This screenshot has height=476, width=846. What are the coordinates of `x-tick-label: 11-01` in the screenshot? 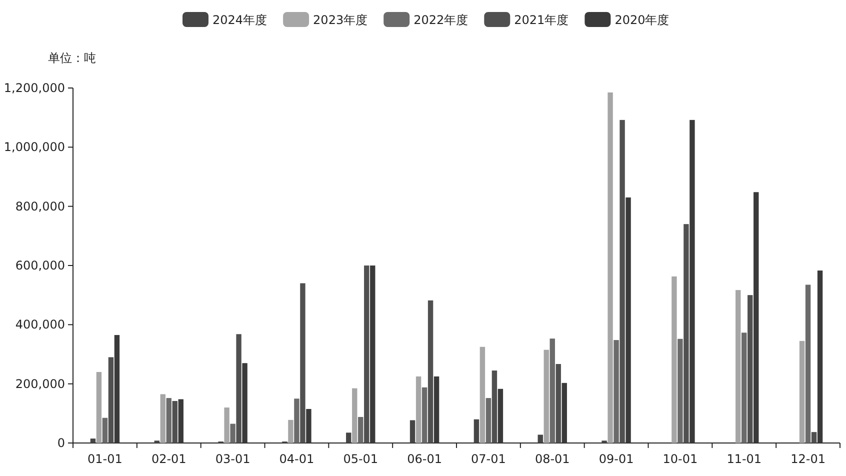 It's located at (744, 459).